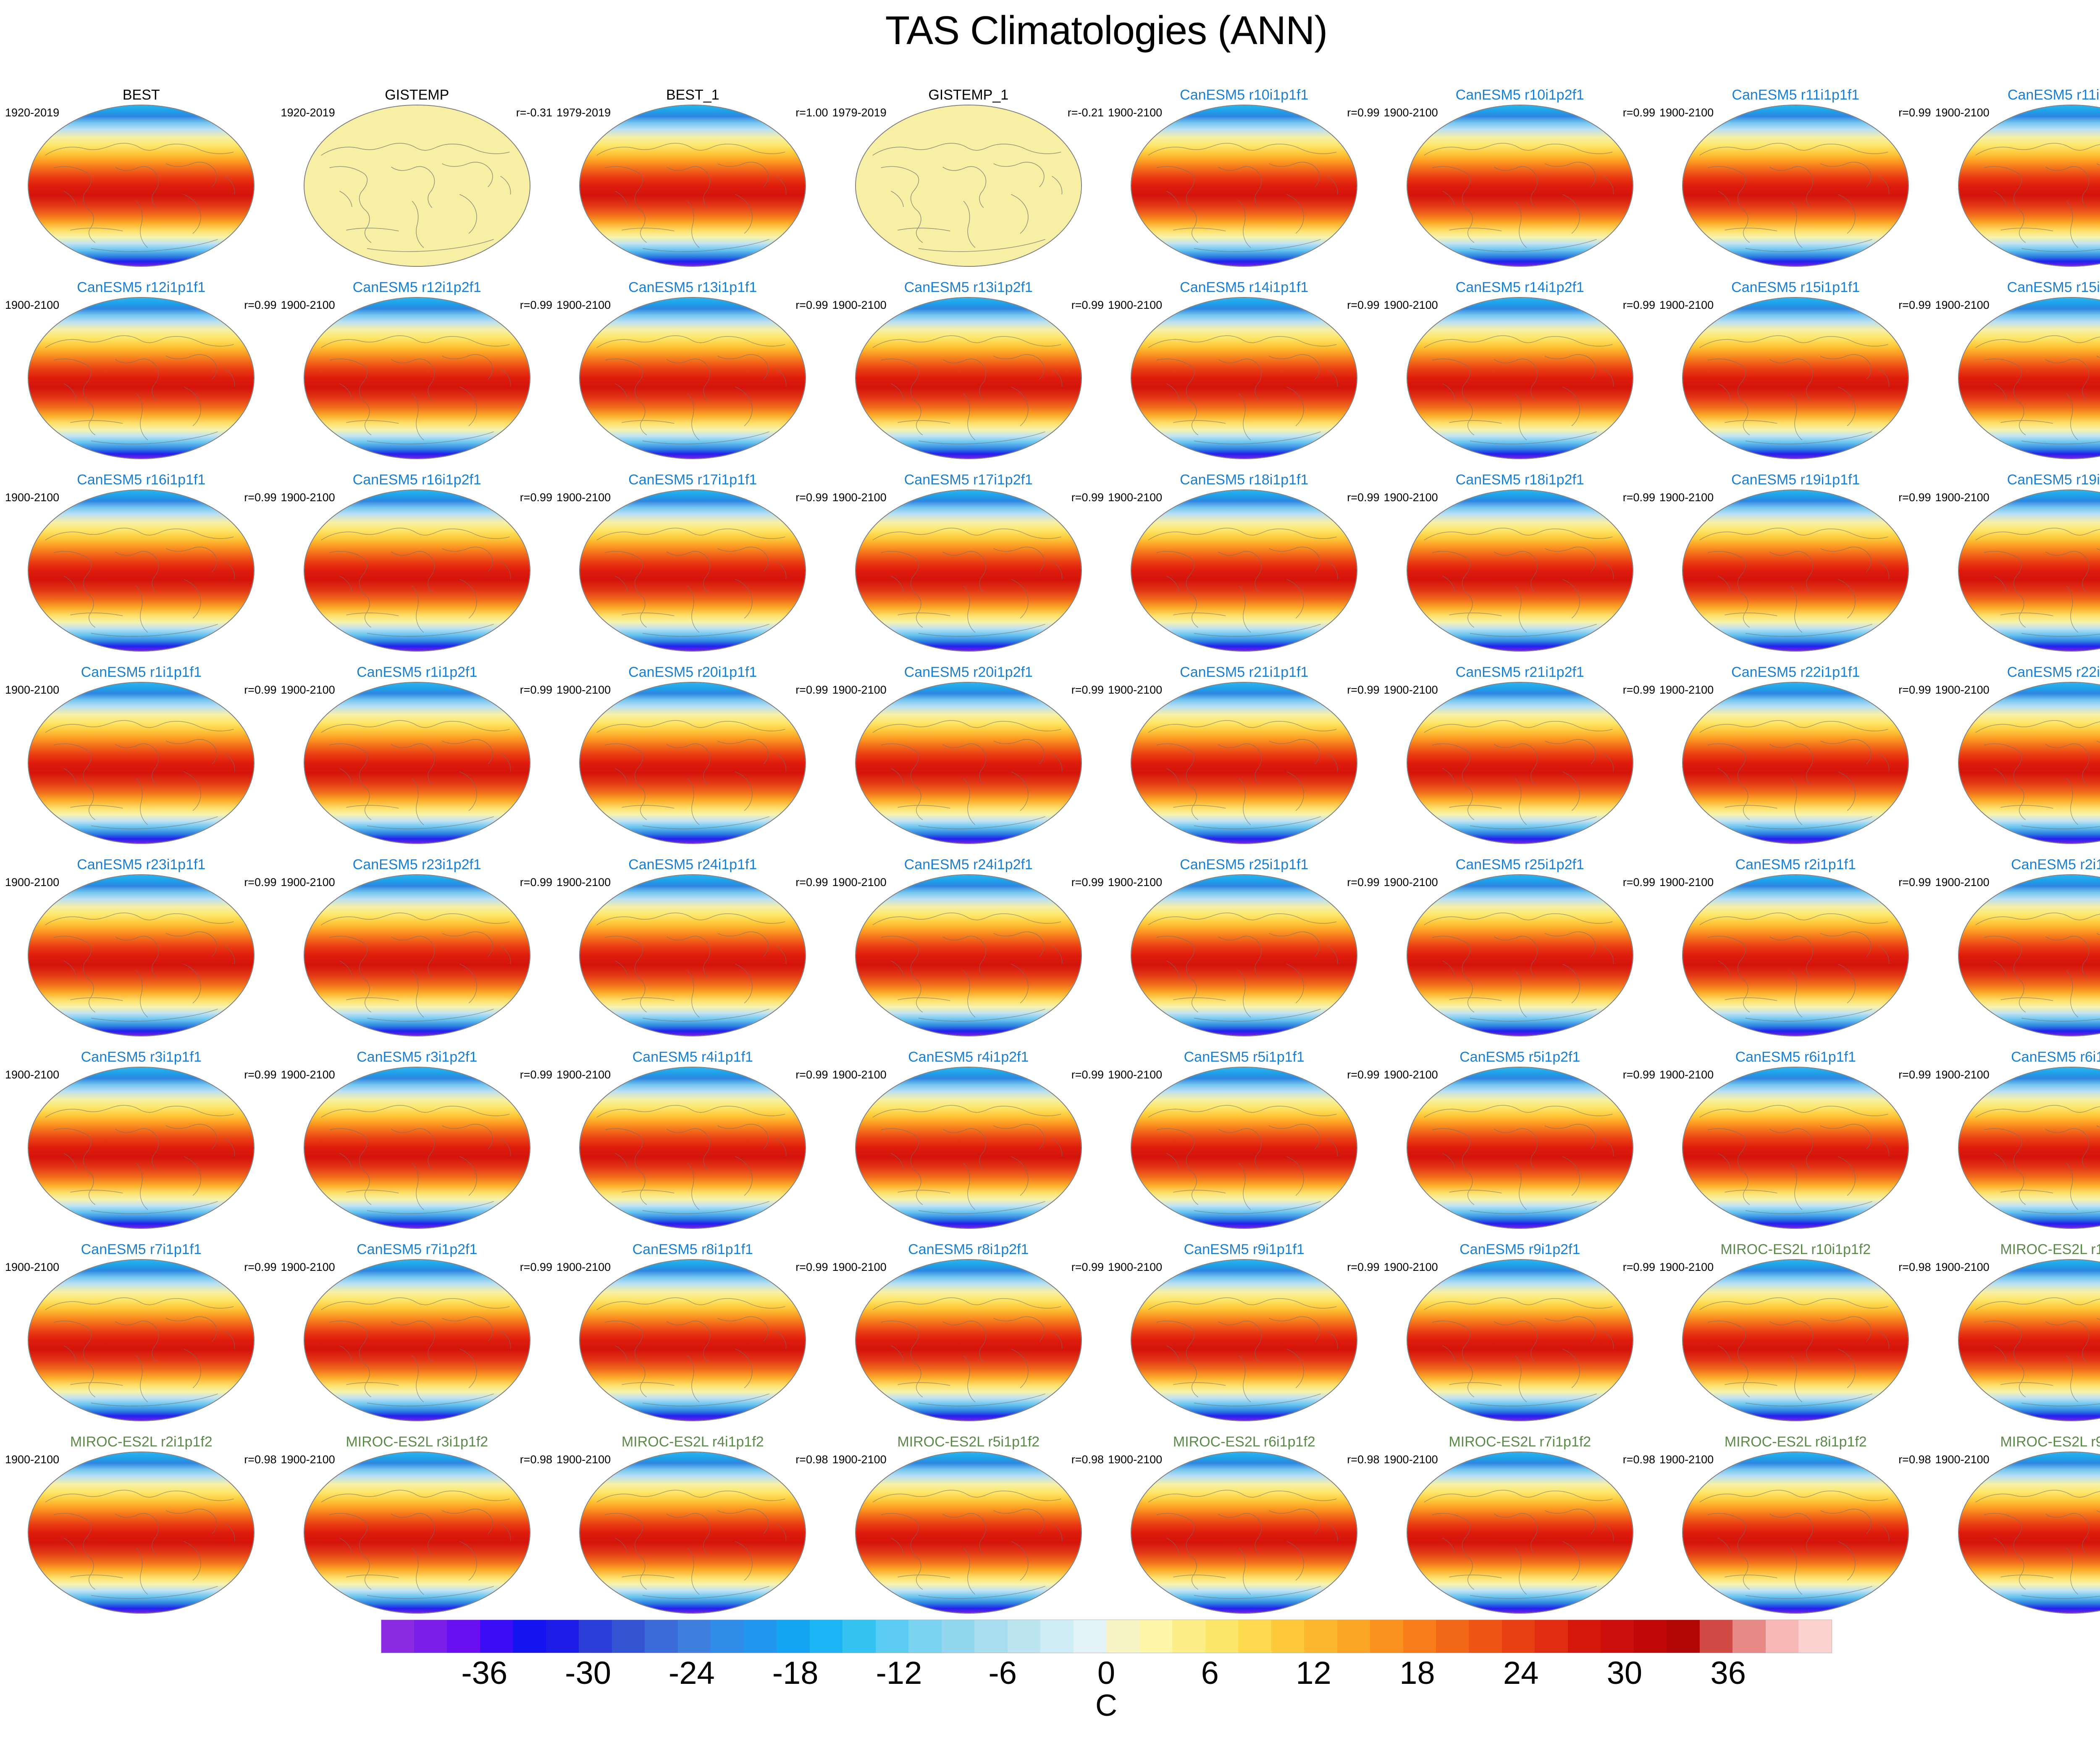  I want to click on colorbar-tick: 24, so click(1521, 1673).